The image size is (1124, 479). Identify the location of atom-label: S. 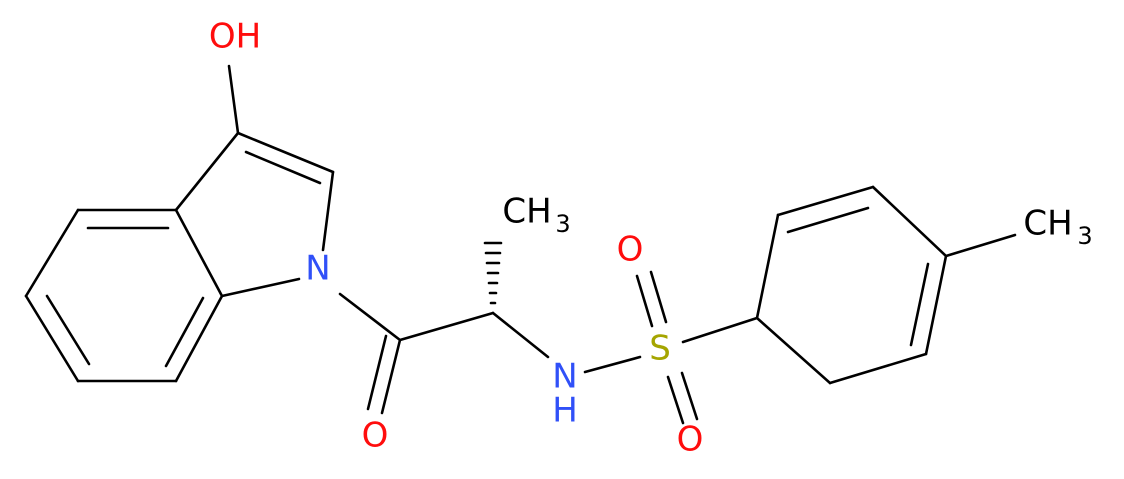
(660, 349).